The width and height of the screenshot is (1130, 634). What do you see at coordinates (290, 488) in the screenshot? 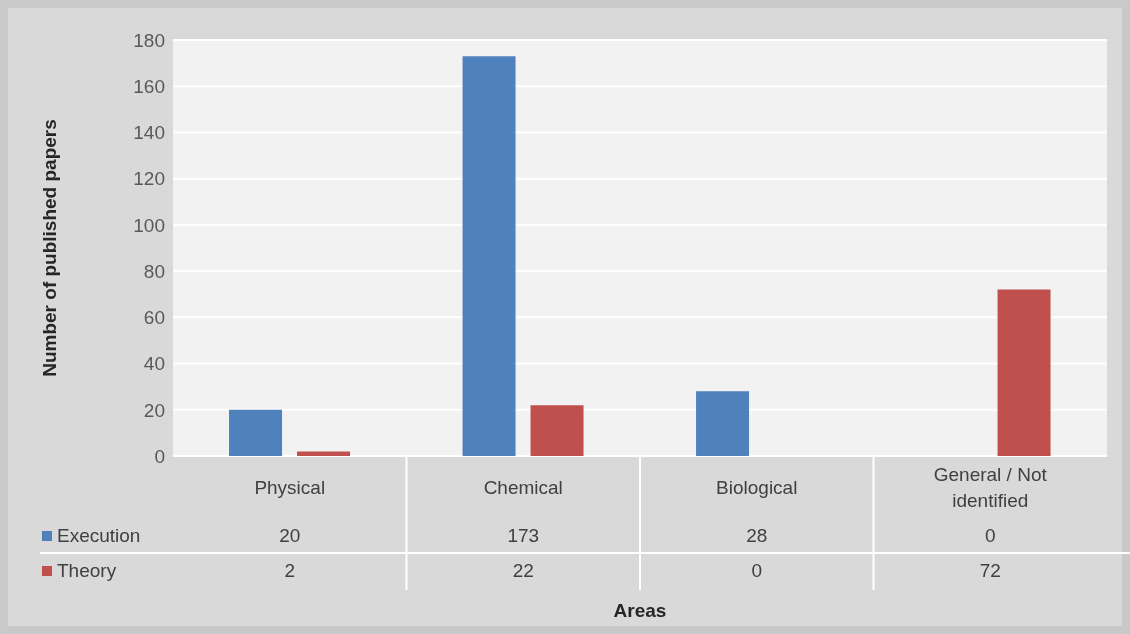
I see `x-tick-label: Physical` at bounding box center [290, 488].